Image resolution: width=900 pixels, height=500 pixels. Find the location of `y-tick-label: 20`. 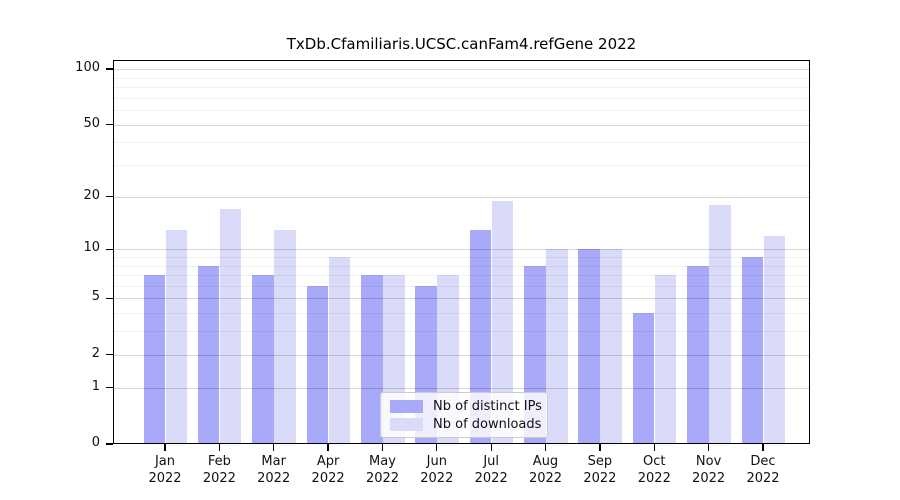

y-tick-label: 20 is located at coordinates (91, 195).